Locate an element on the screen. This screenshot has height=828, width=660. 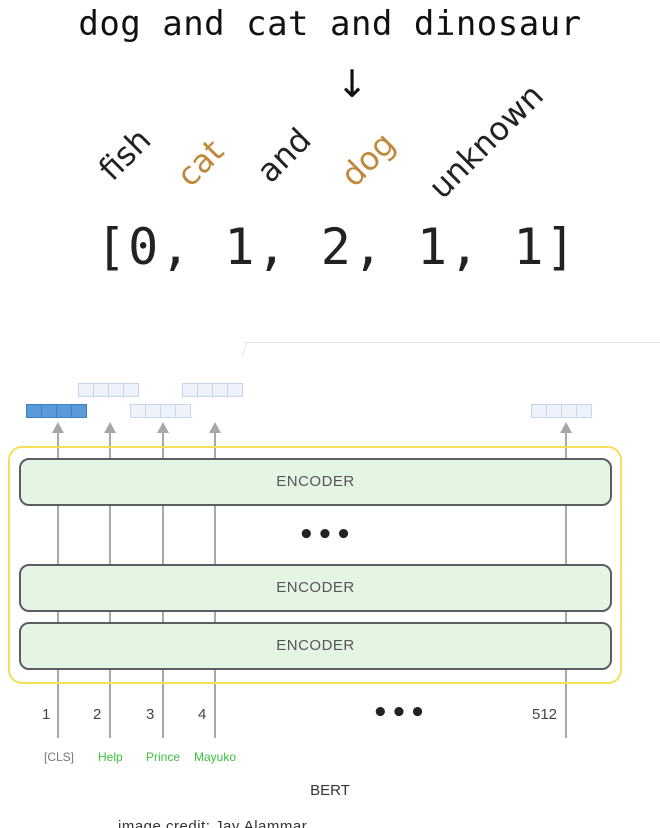
vocab-word-unknown: unknown is located at coordinates (486, 141).